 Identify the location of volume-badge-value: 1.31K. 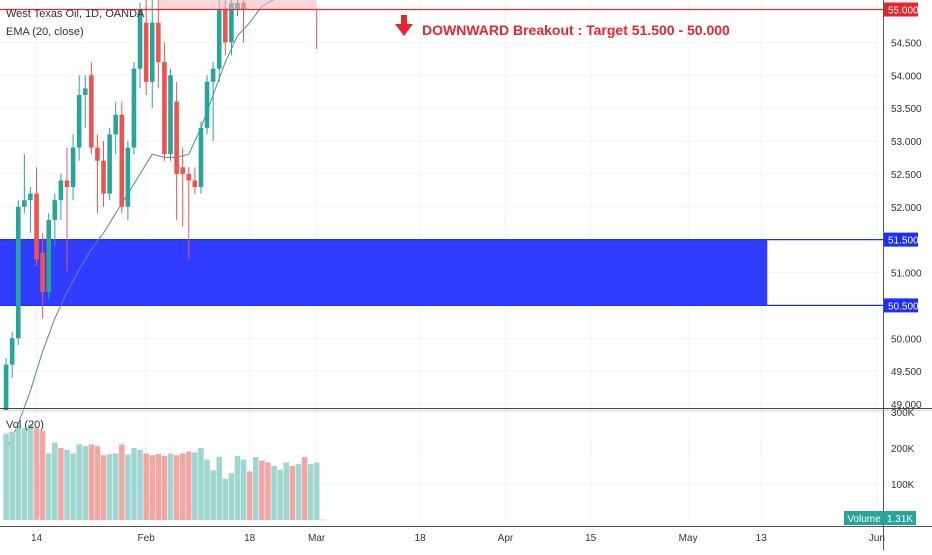
(900, 519).